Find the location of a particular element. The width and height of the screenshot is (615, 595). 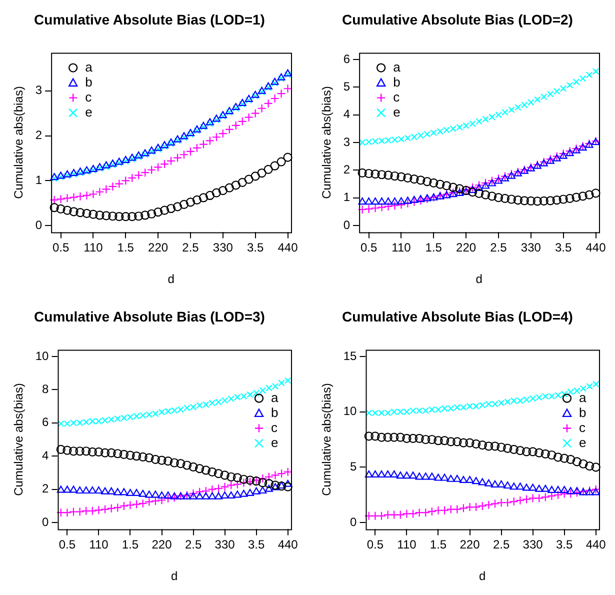

legend-label: c is located at coordinates (88, 96).